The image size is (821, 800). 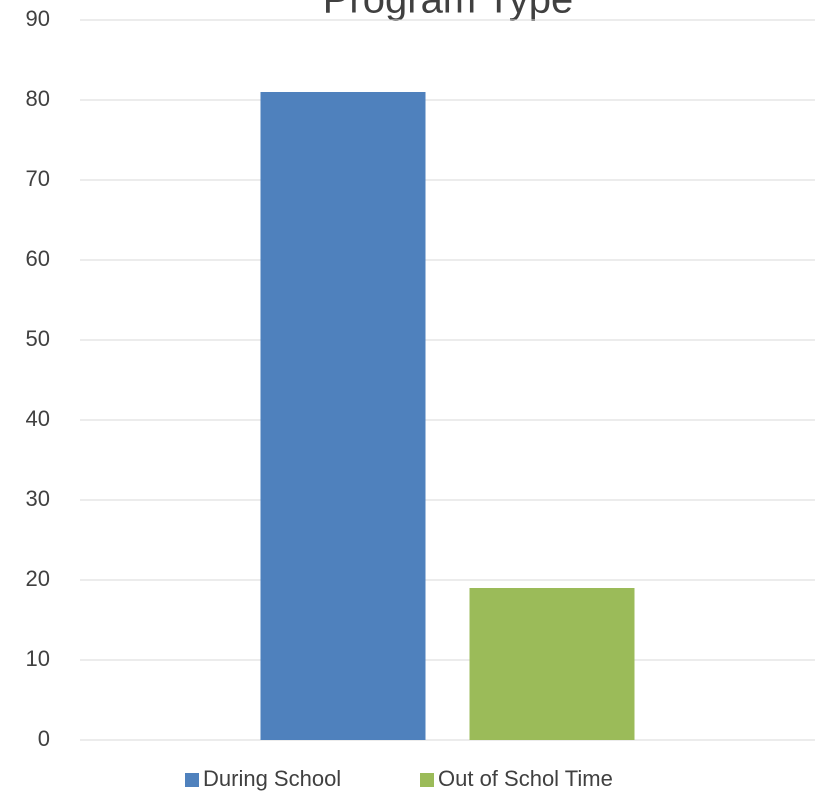 What do you see at coordinates (38, 338) in the screenshot?
I see `y-tick-label: 50` at bounding box center [38, 338].